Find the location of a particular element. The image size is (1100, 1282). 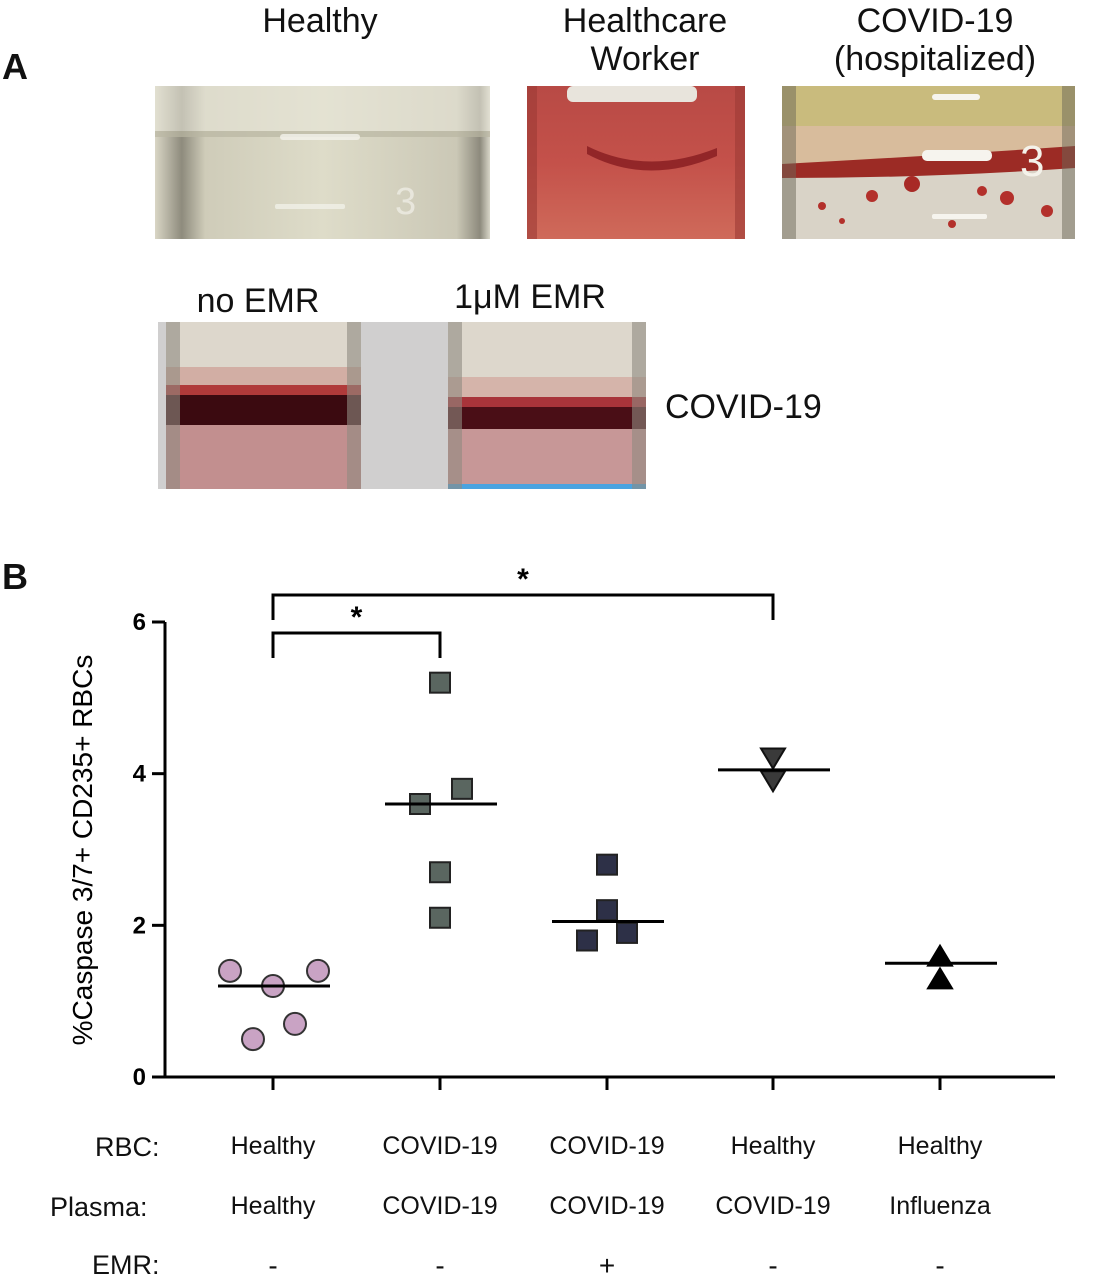

tube-label-1um-emr: 1μM EMR is located at coordinates (530, 297).